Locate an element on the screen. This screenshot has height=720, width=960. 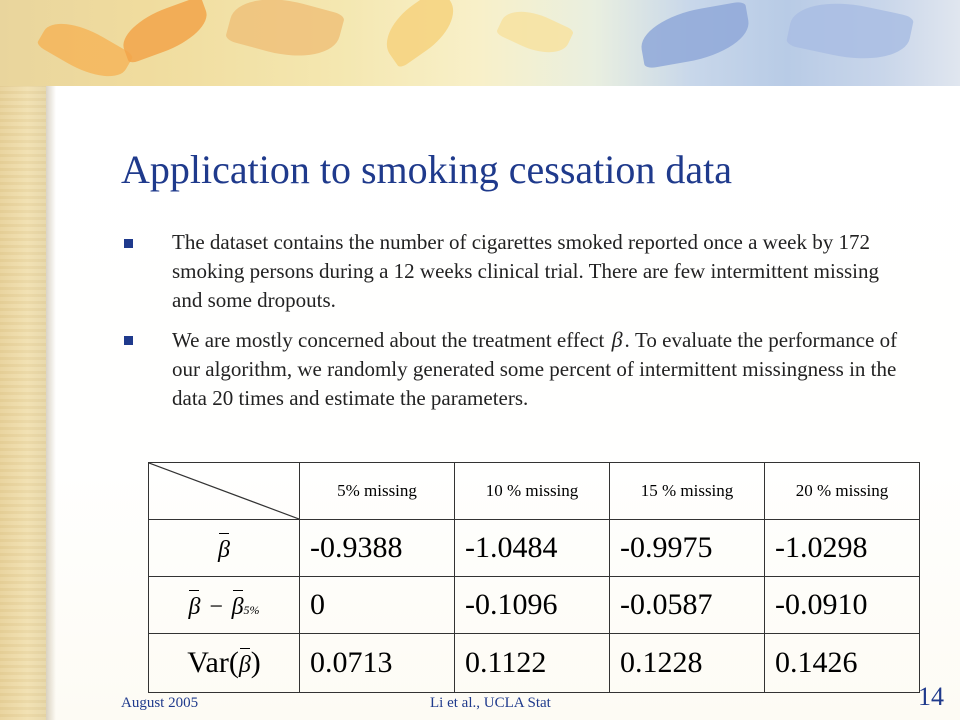
diagonal-line-icon is located at coordinates (224, 491).